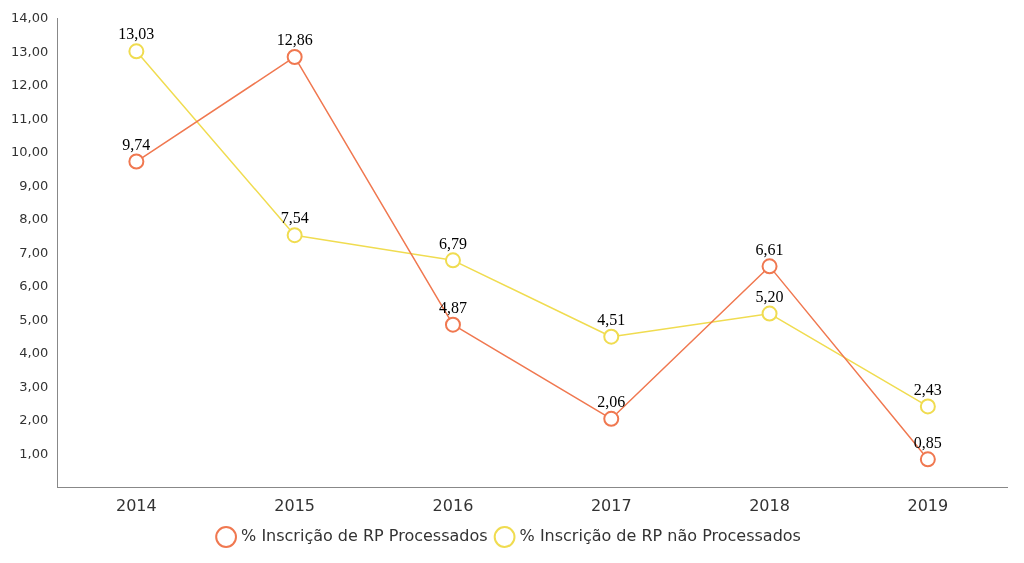 The width and height of the screenshot is (1024, 563). Describe the element at coordinates (30, 18) in the screenshot. I see `y-tick-label: 14,00` at that location.